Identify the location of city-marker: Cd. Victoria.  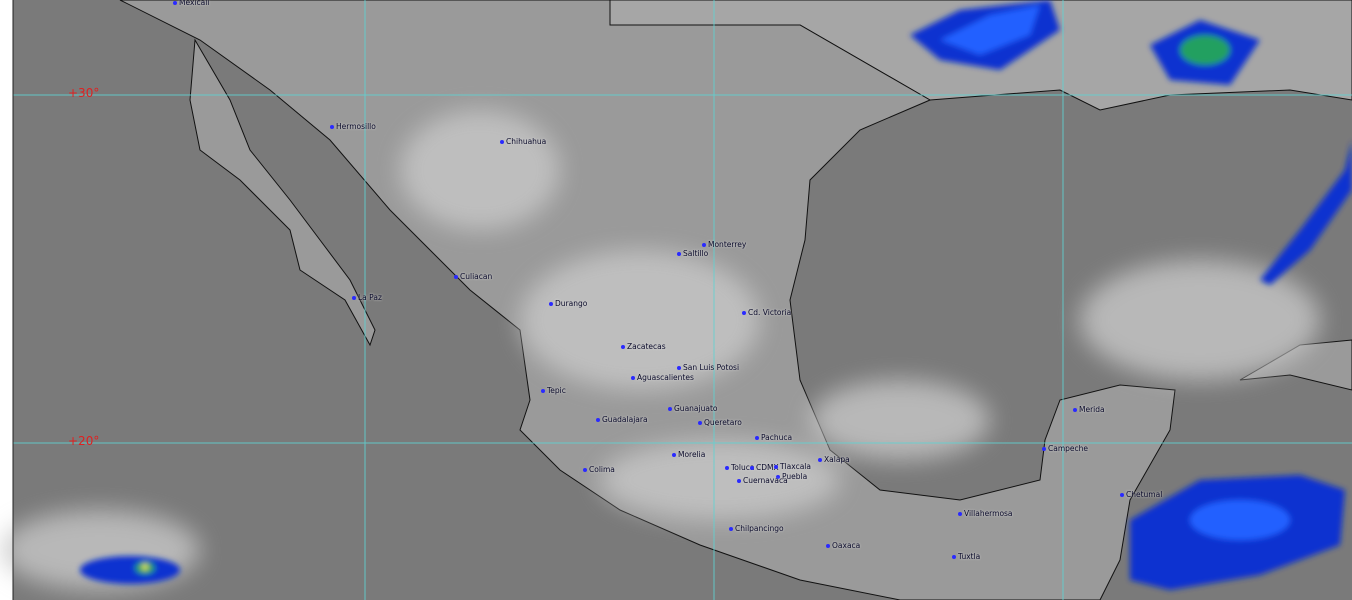
(766, 312).